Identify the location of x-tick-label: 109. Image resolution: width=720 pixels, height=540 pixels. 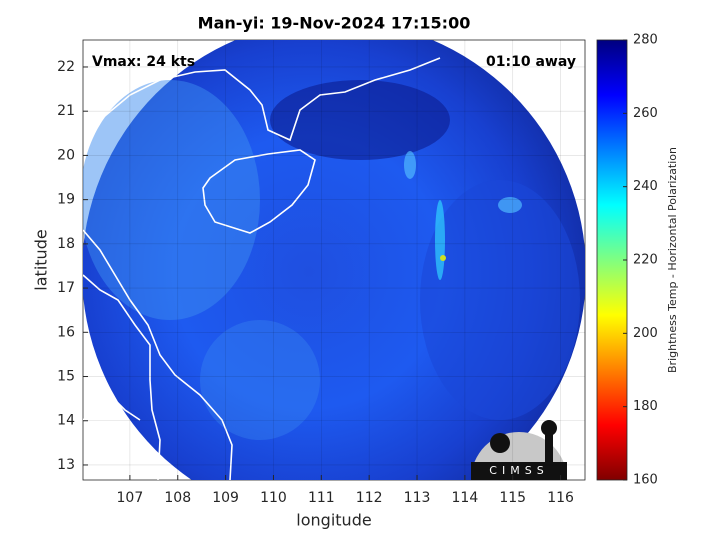
(225, 498).